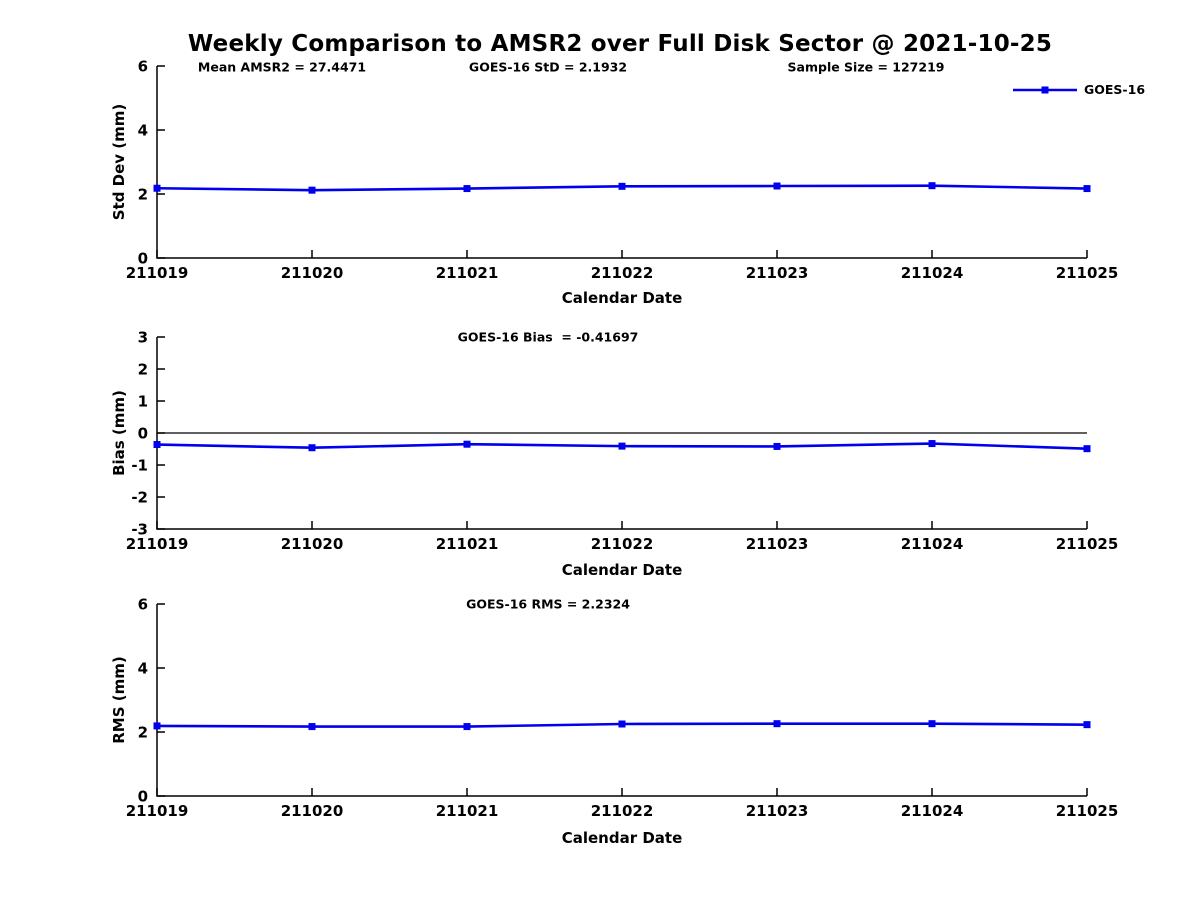 This screenshot has height=900, width=1200. I want to click on xlabel-std-dev: Calendar Date, so click(622, 298).